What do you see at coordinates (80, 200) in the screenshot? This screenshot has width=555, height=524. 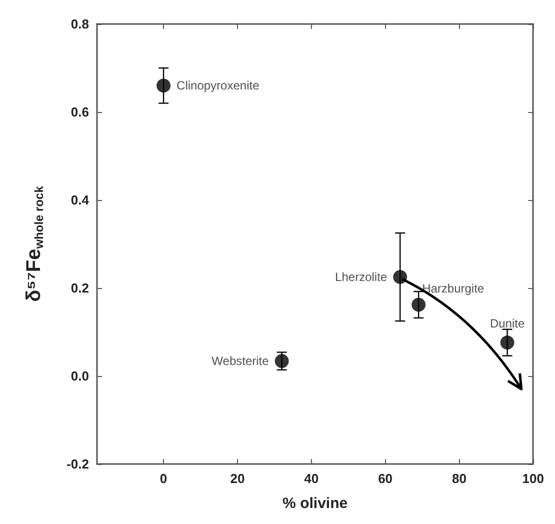 I see `y-tick-label: 0.4` at bounding box center [80, 200].